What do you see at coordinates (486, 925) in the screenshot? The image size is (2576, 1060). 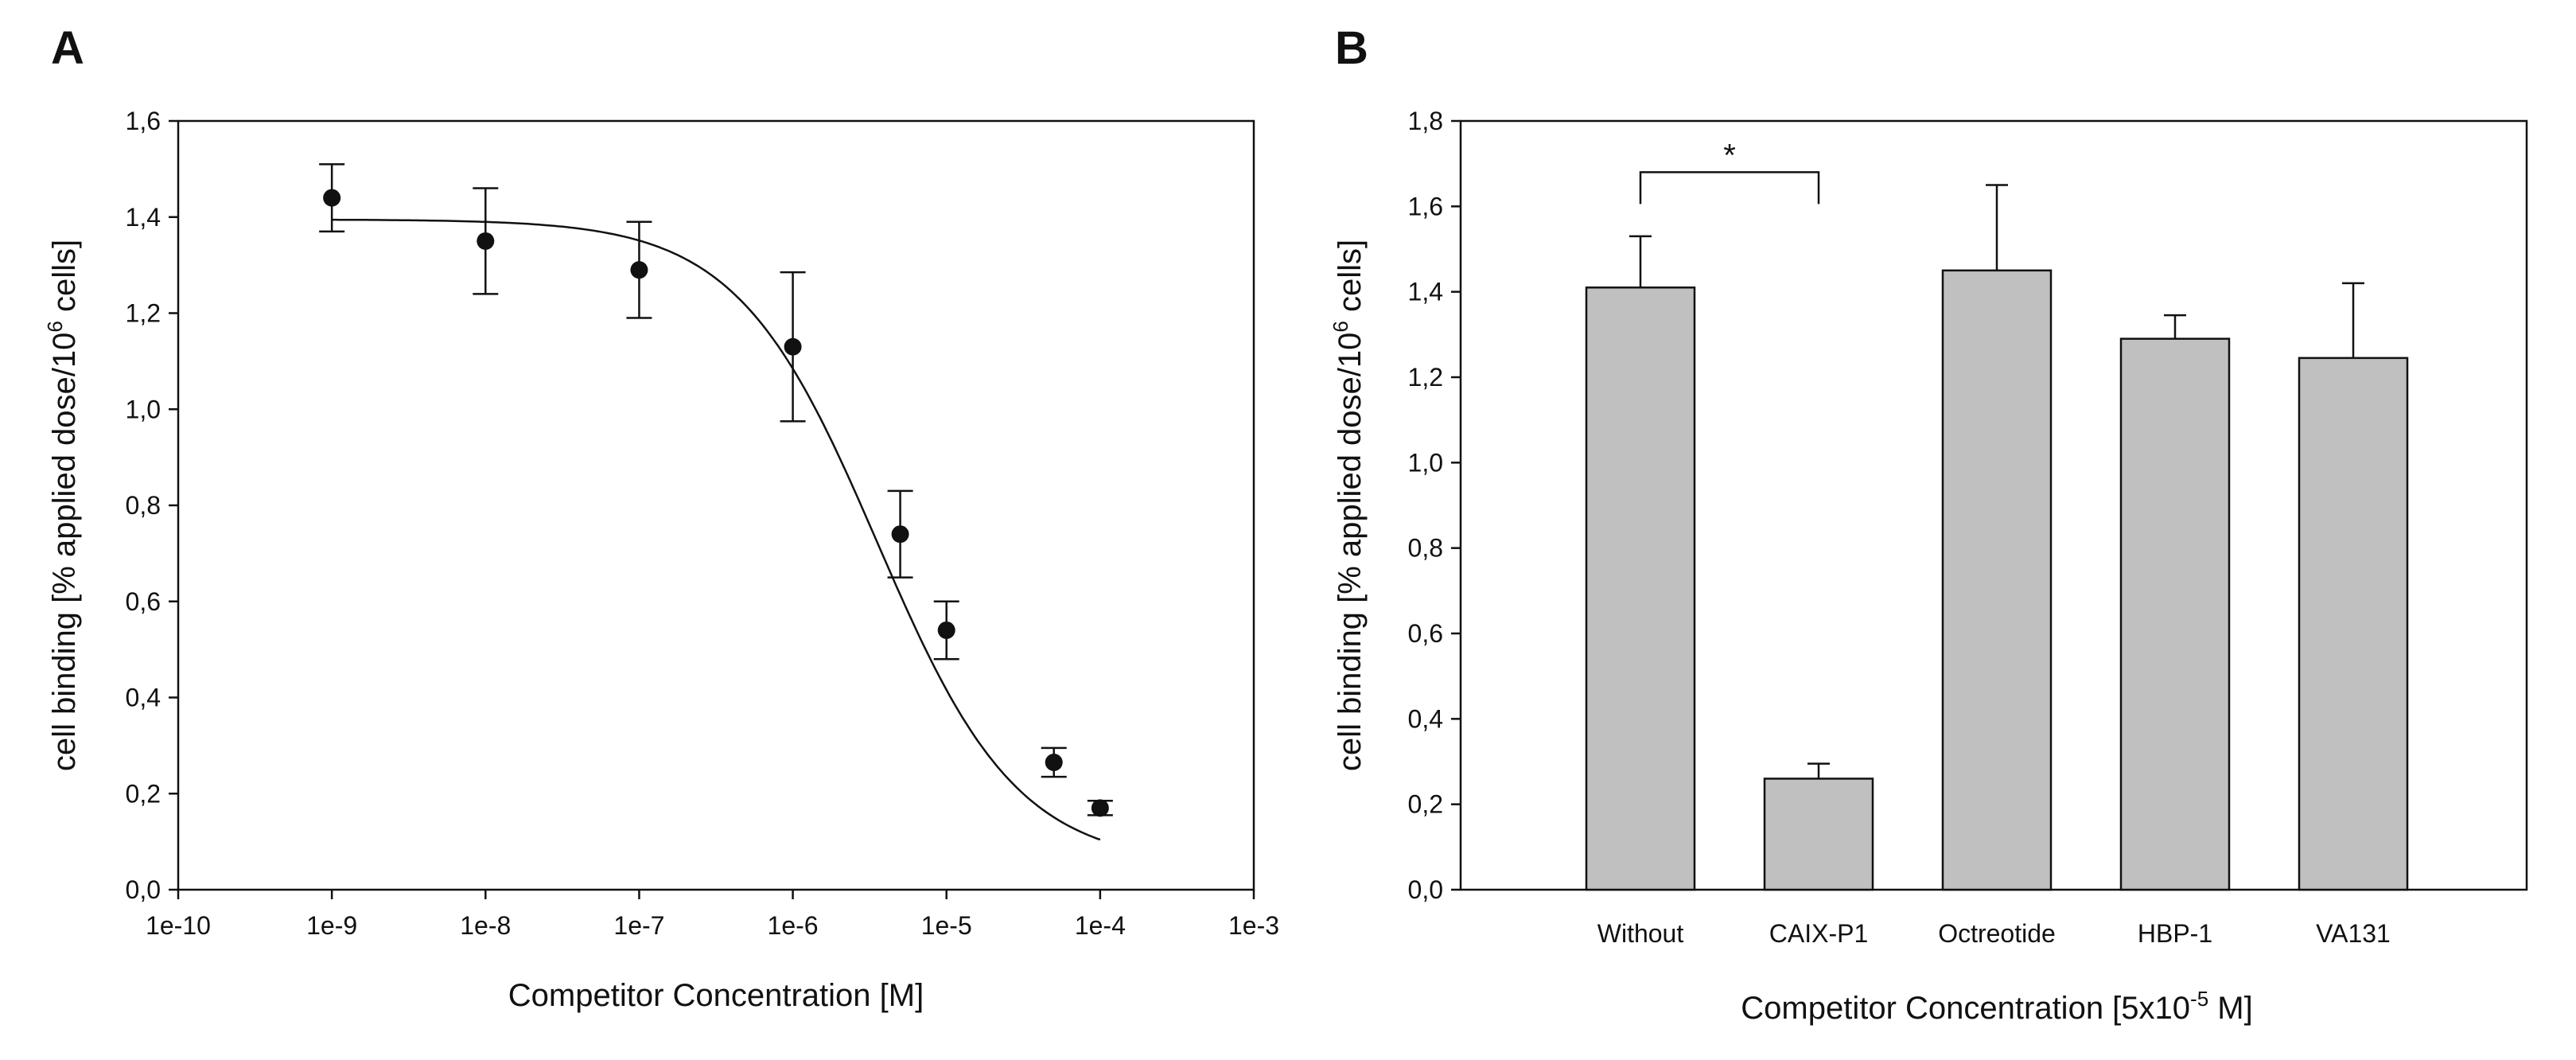 I see `x-tick-label: 1e-8` at bounding box center [486, 925].